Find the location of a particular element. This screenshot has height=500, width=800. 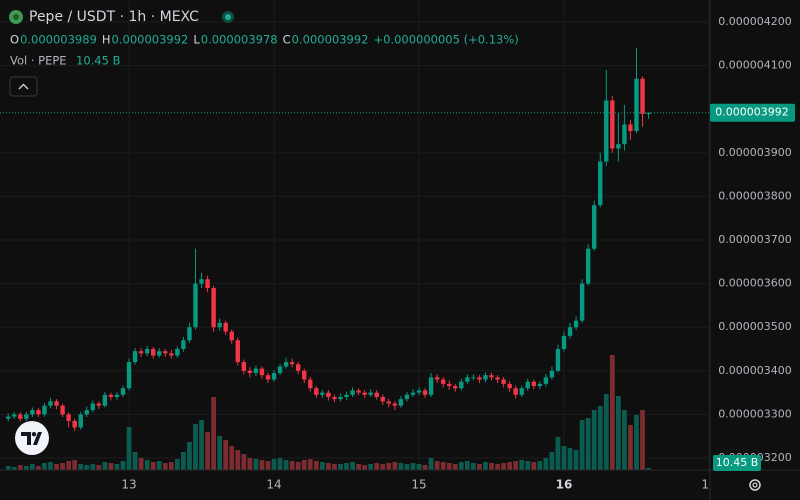

ohlc-key: H is located at coordinates (106, 40).